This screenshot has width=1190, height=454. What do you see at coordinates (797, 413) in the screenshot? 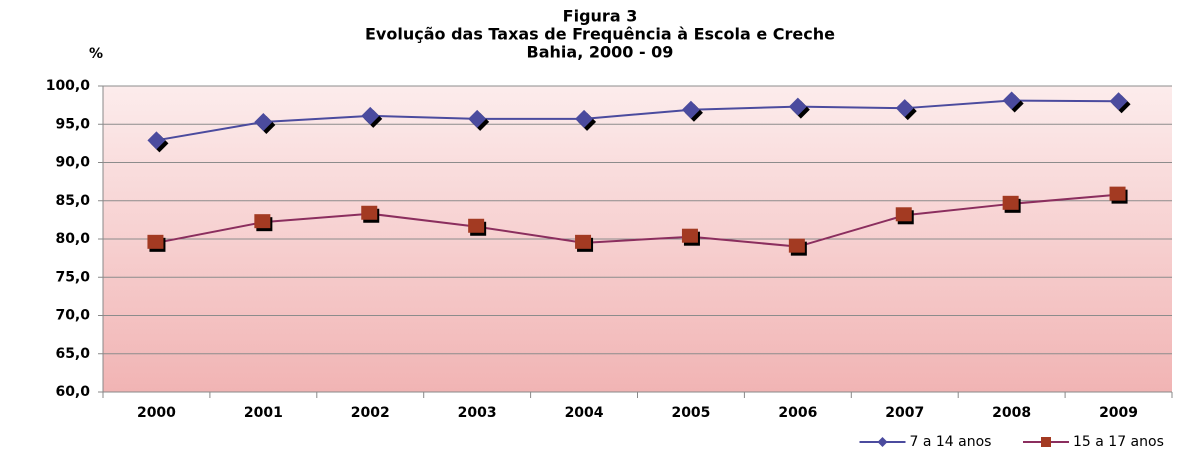
I see `x-tick-label: 2006` at bounding box center [797, 413].